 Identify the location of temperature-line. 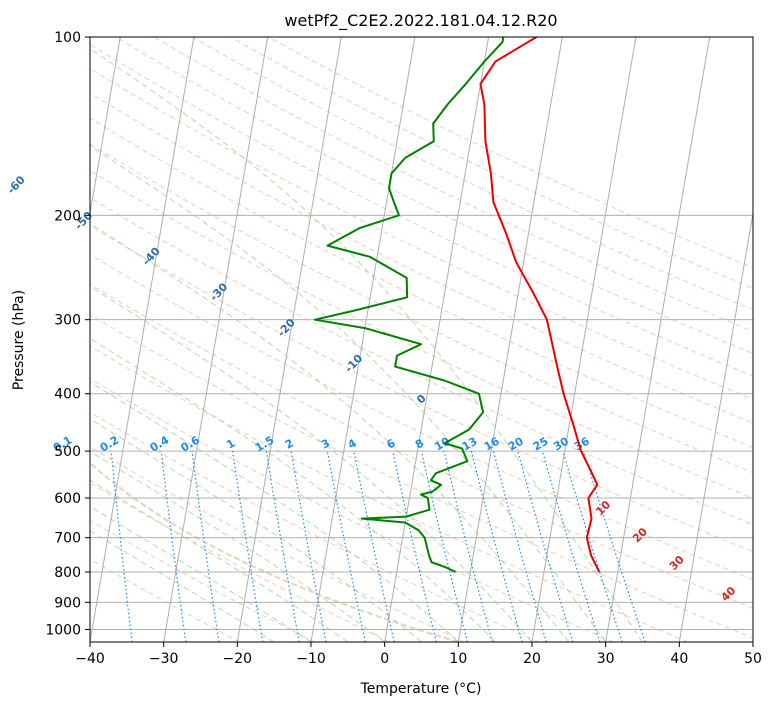
(540, 305).